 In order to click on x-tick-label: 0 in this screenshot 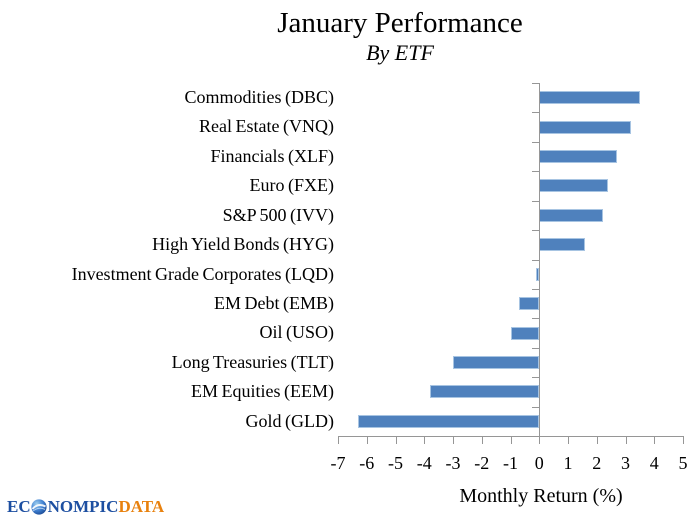, I will do `click(539, 463)`.